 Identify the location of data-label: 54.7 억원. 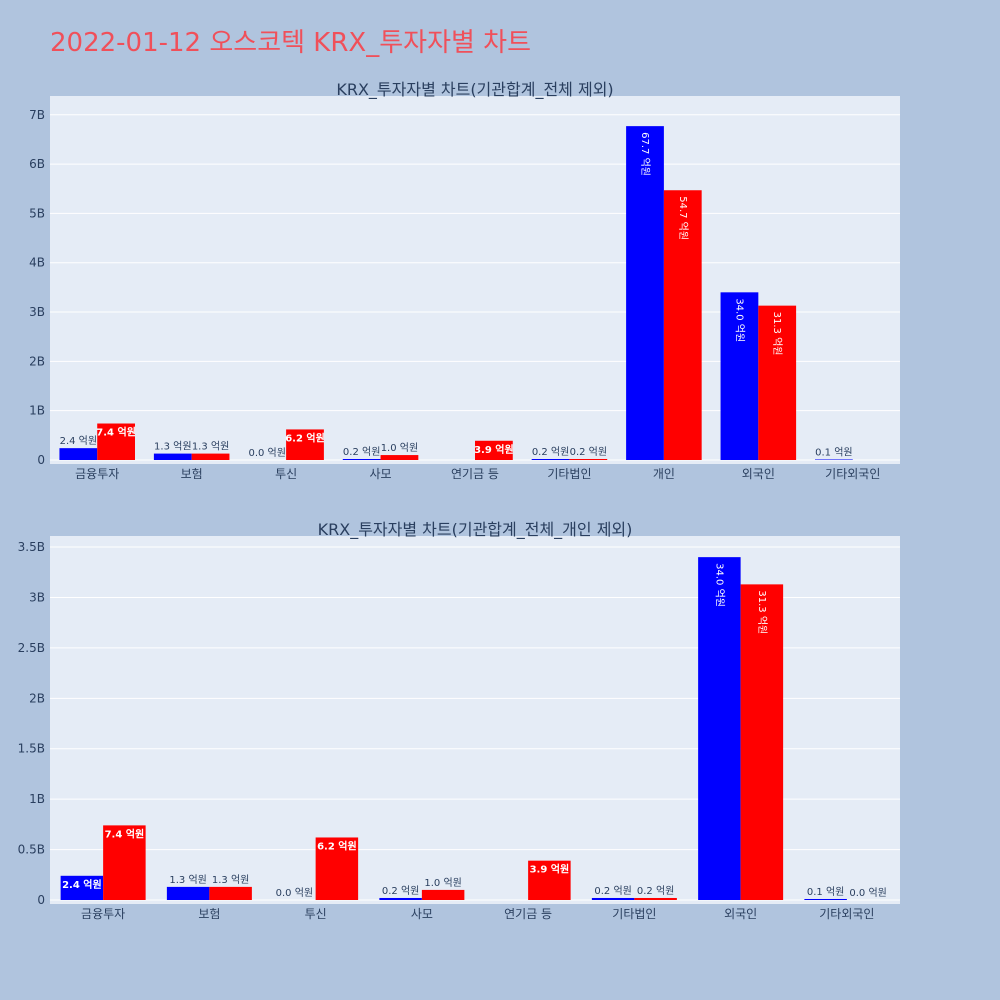
(683, 218).